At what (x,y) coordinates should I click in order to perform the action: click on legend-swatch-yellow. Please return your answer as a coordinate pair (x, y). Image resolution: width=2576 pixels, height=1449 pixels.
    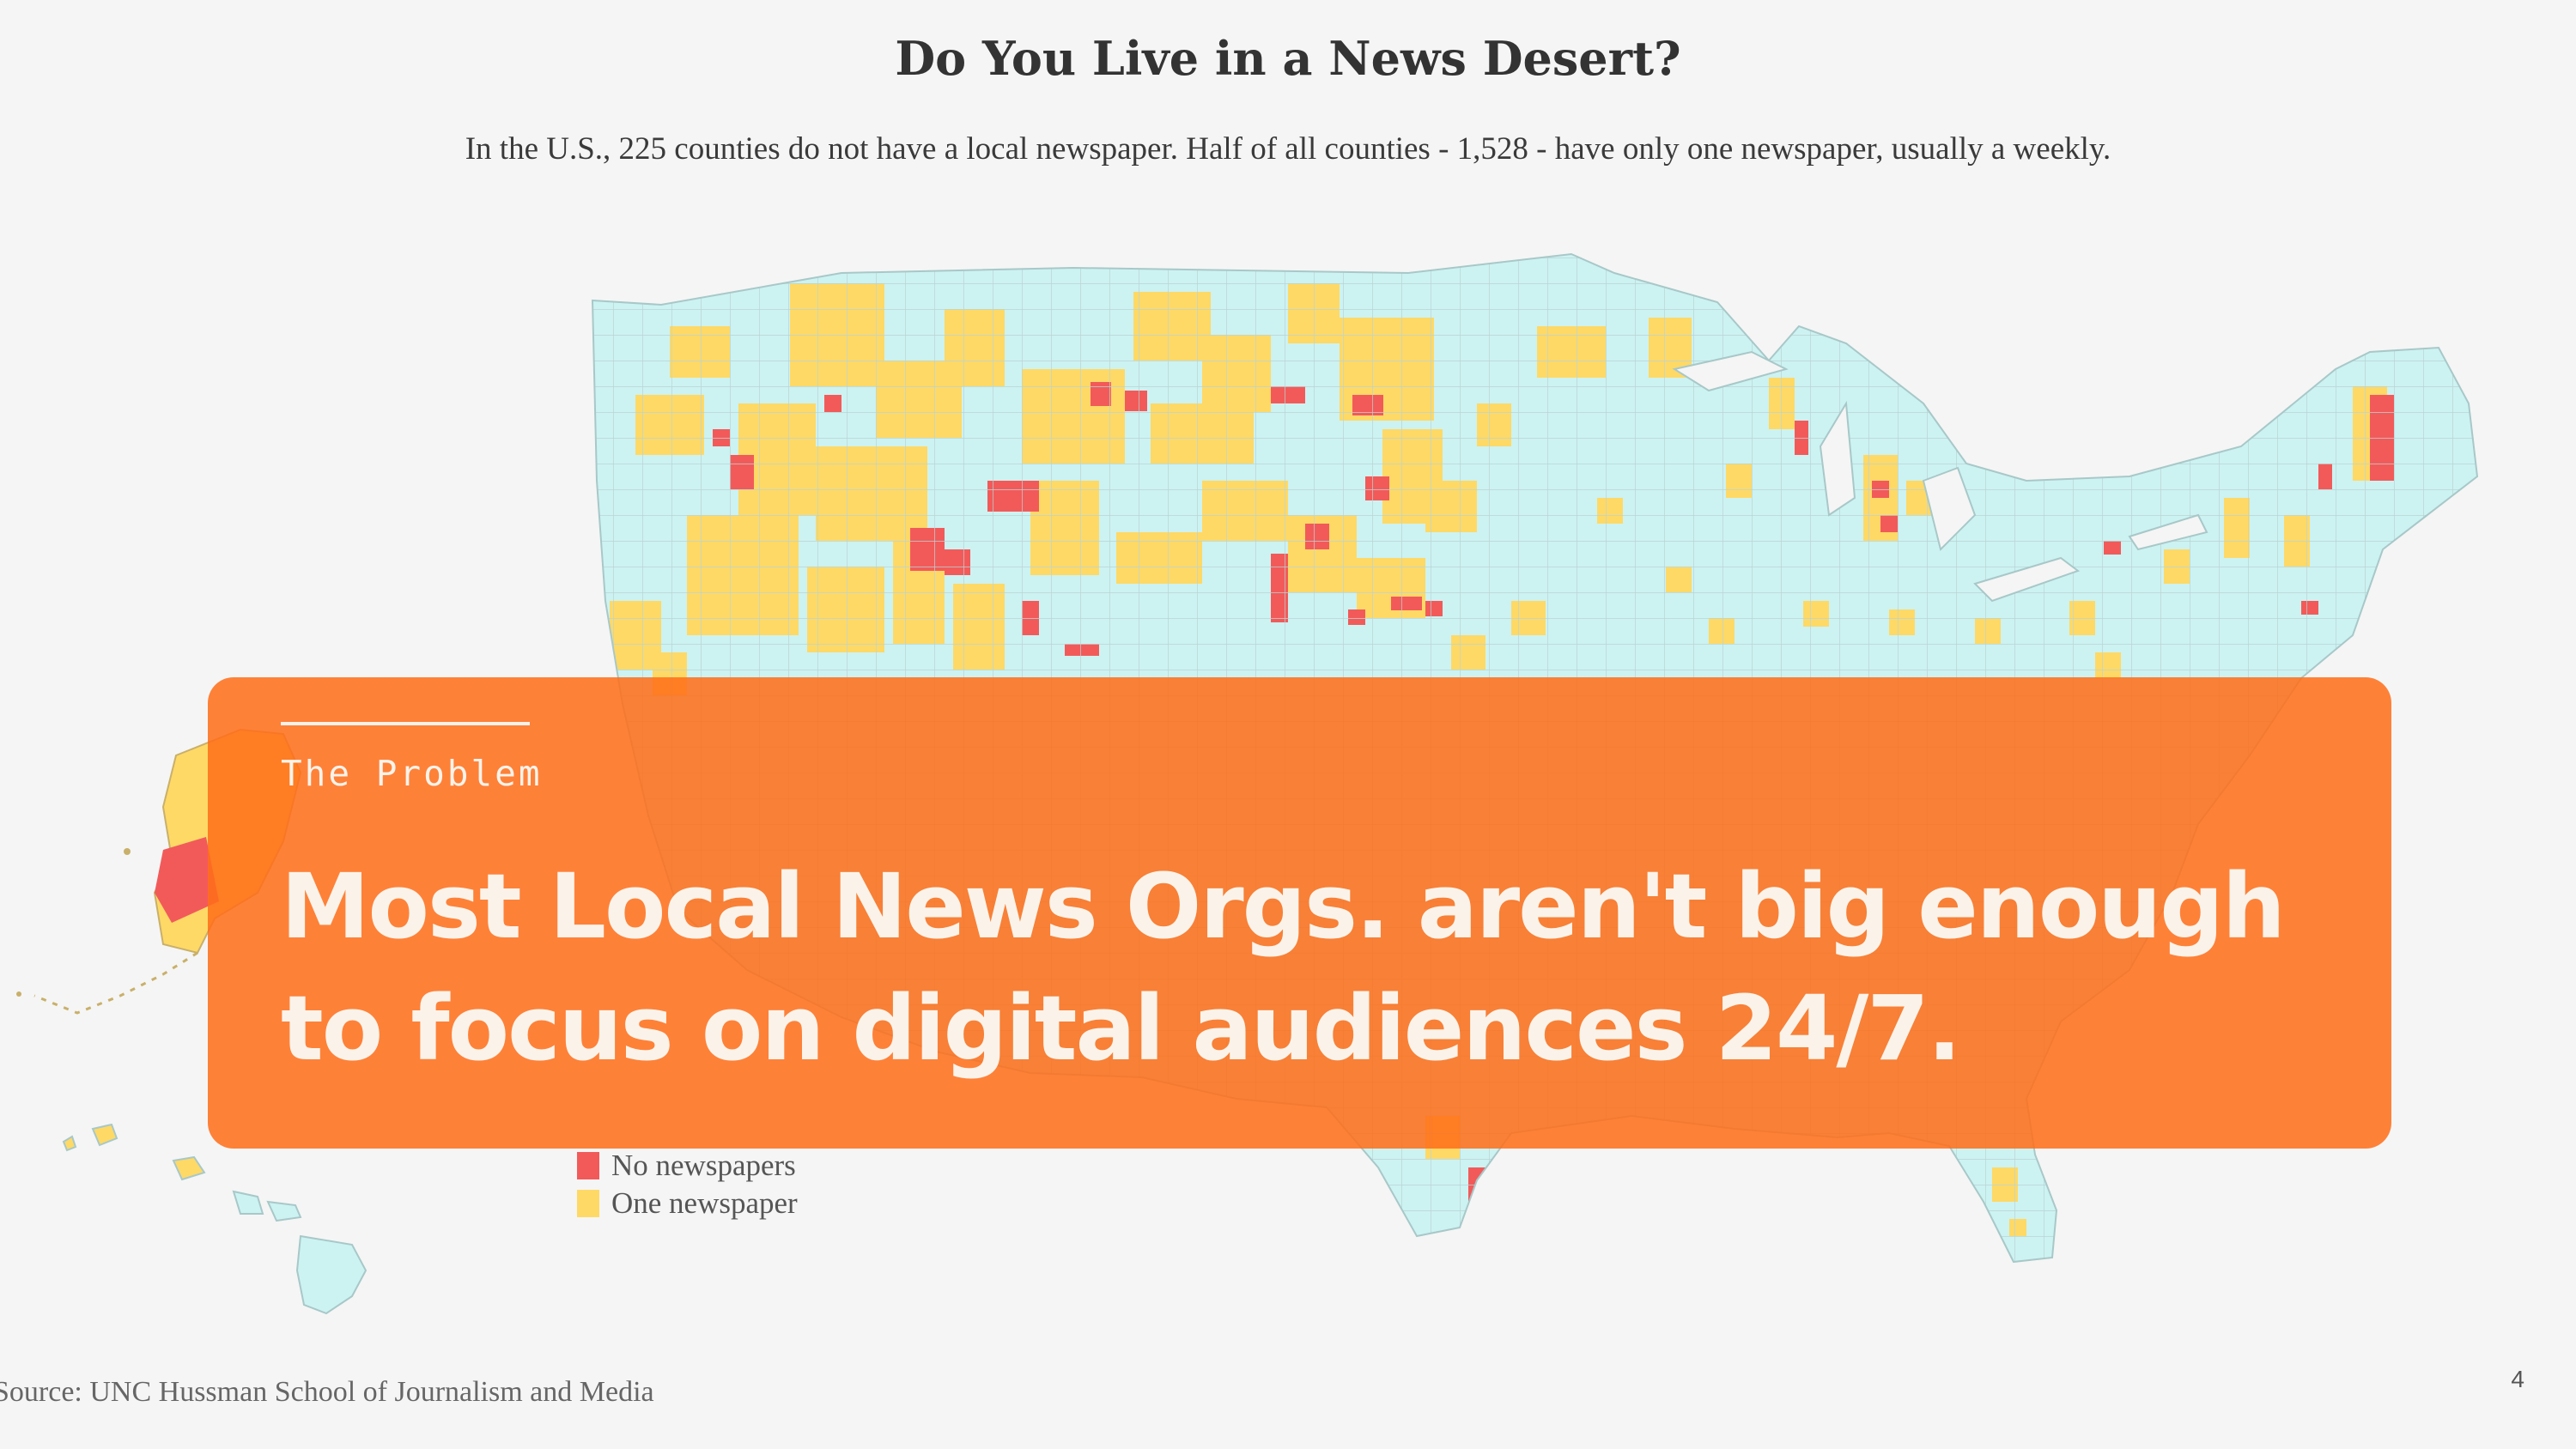
    Looking at the image, I should click on (588, 1203).